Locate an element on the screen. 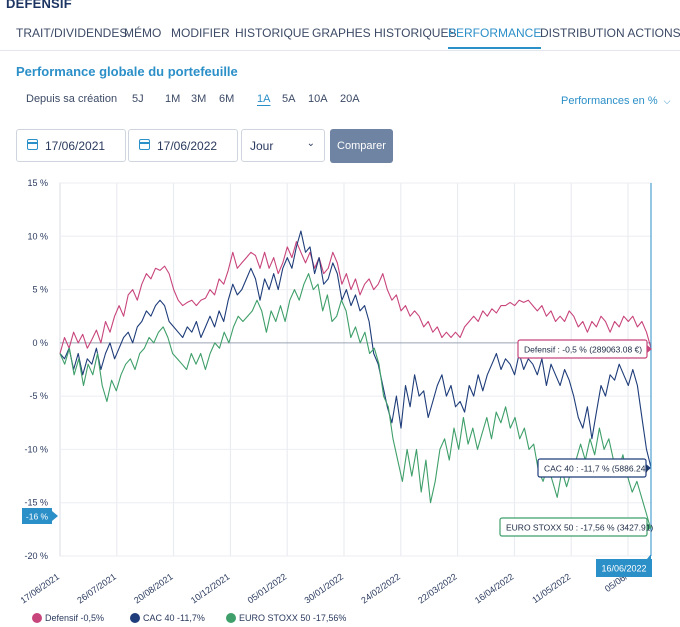 Image resolution: width=680 pixels, height=627 pixels. tooltip-text: CAC 40 : -11,7 % (5886.24) is located at coordinates (596, 469).